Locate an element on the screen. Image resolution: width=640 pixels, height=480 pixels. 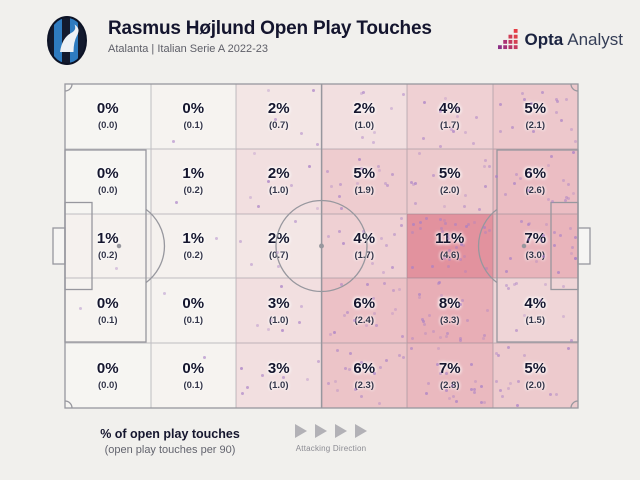
zone-pct: 8% is located at coordinates (449, 303).